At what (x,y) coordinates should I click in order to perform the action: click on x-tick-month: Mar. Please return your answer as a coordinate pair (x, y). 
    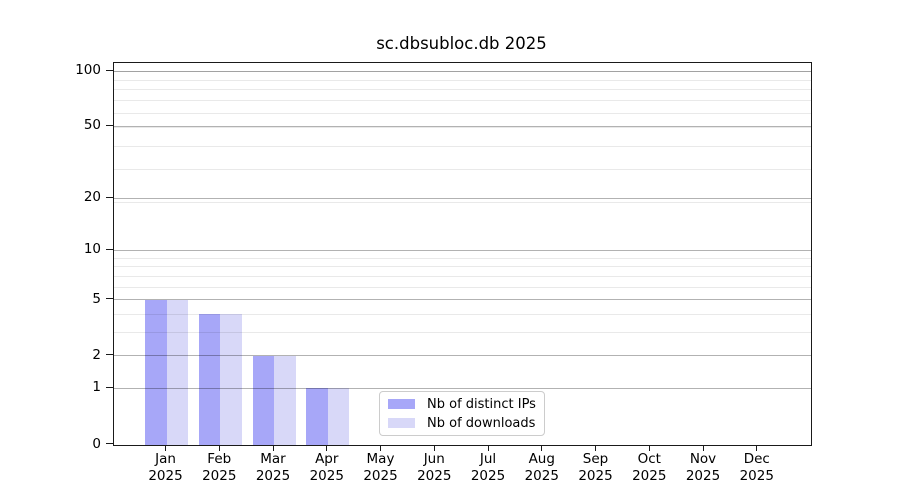
    Looking at the image, I should click on (273, 459).